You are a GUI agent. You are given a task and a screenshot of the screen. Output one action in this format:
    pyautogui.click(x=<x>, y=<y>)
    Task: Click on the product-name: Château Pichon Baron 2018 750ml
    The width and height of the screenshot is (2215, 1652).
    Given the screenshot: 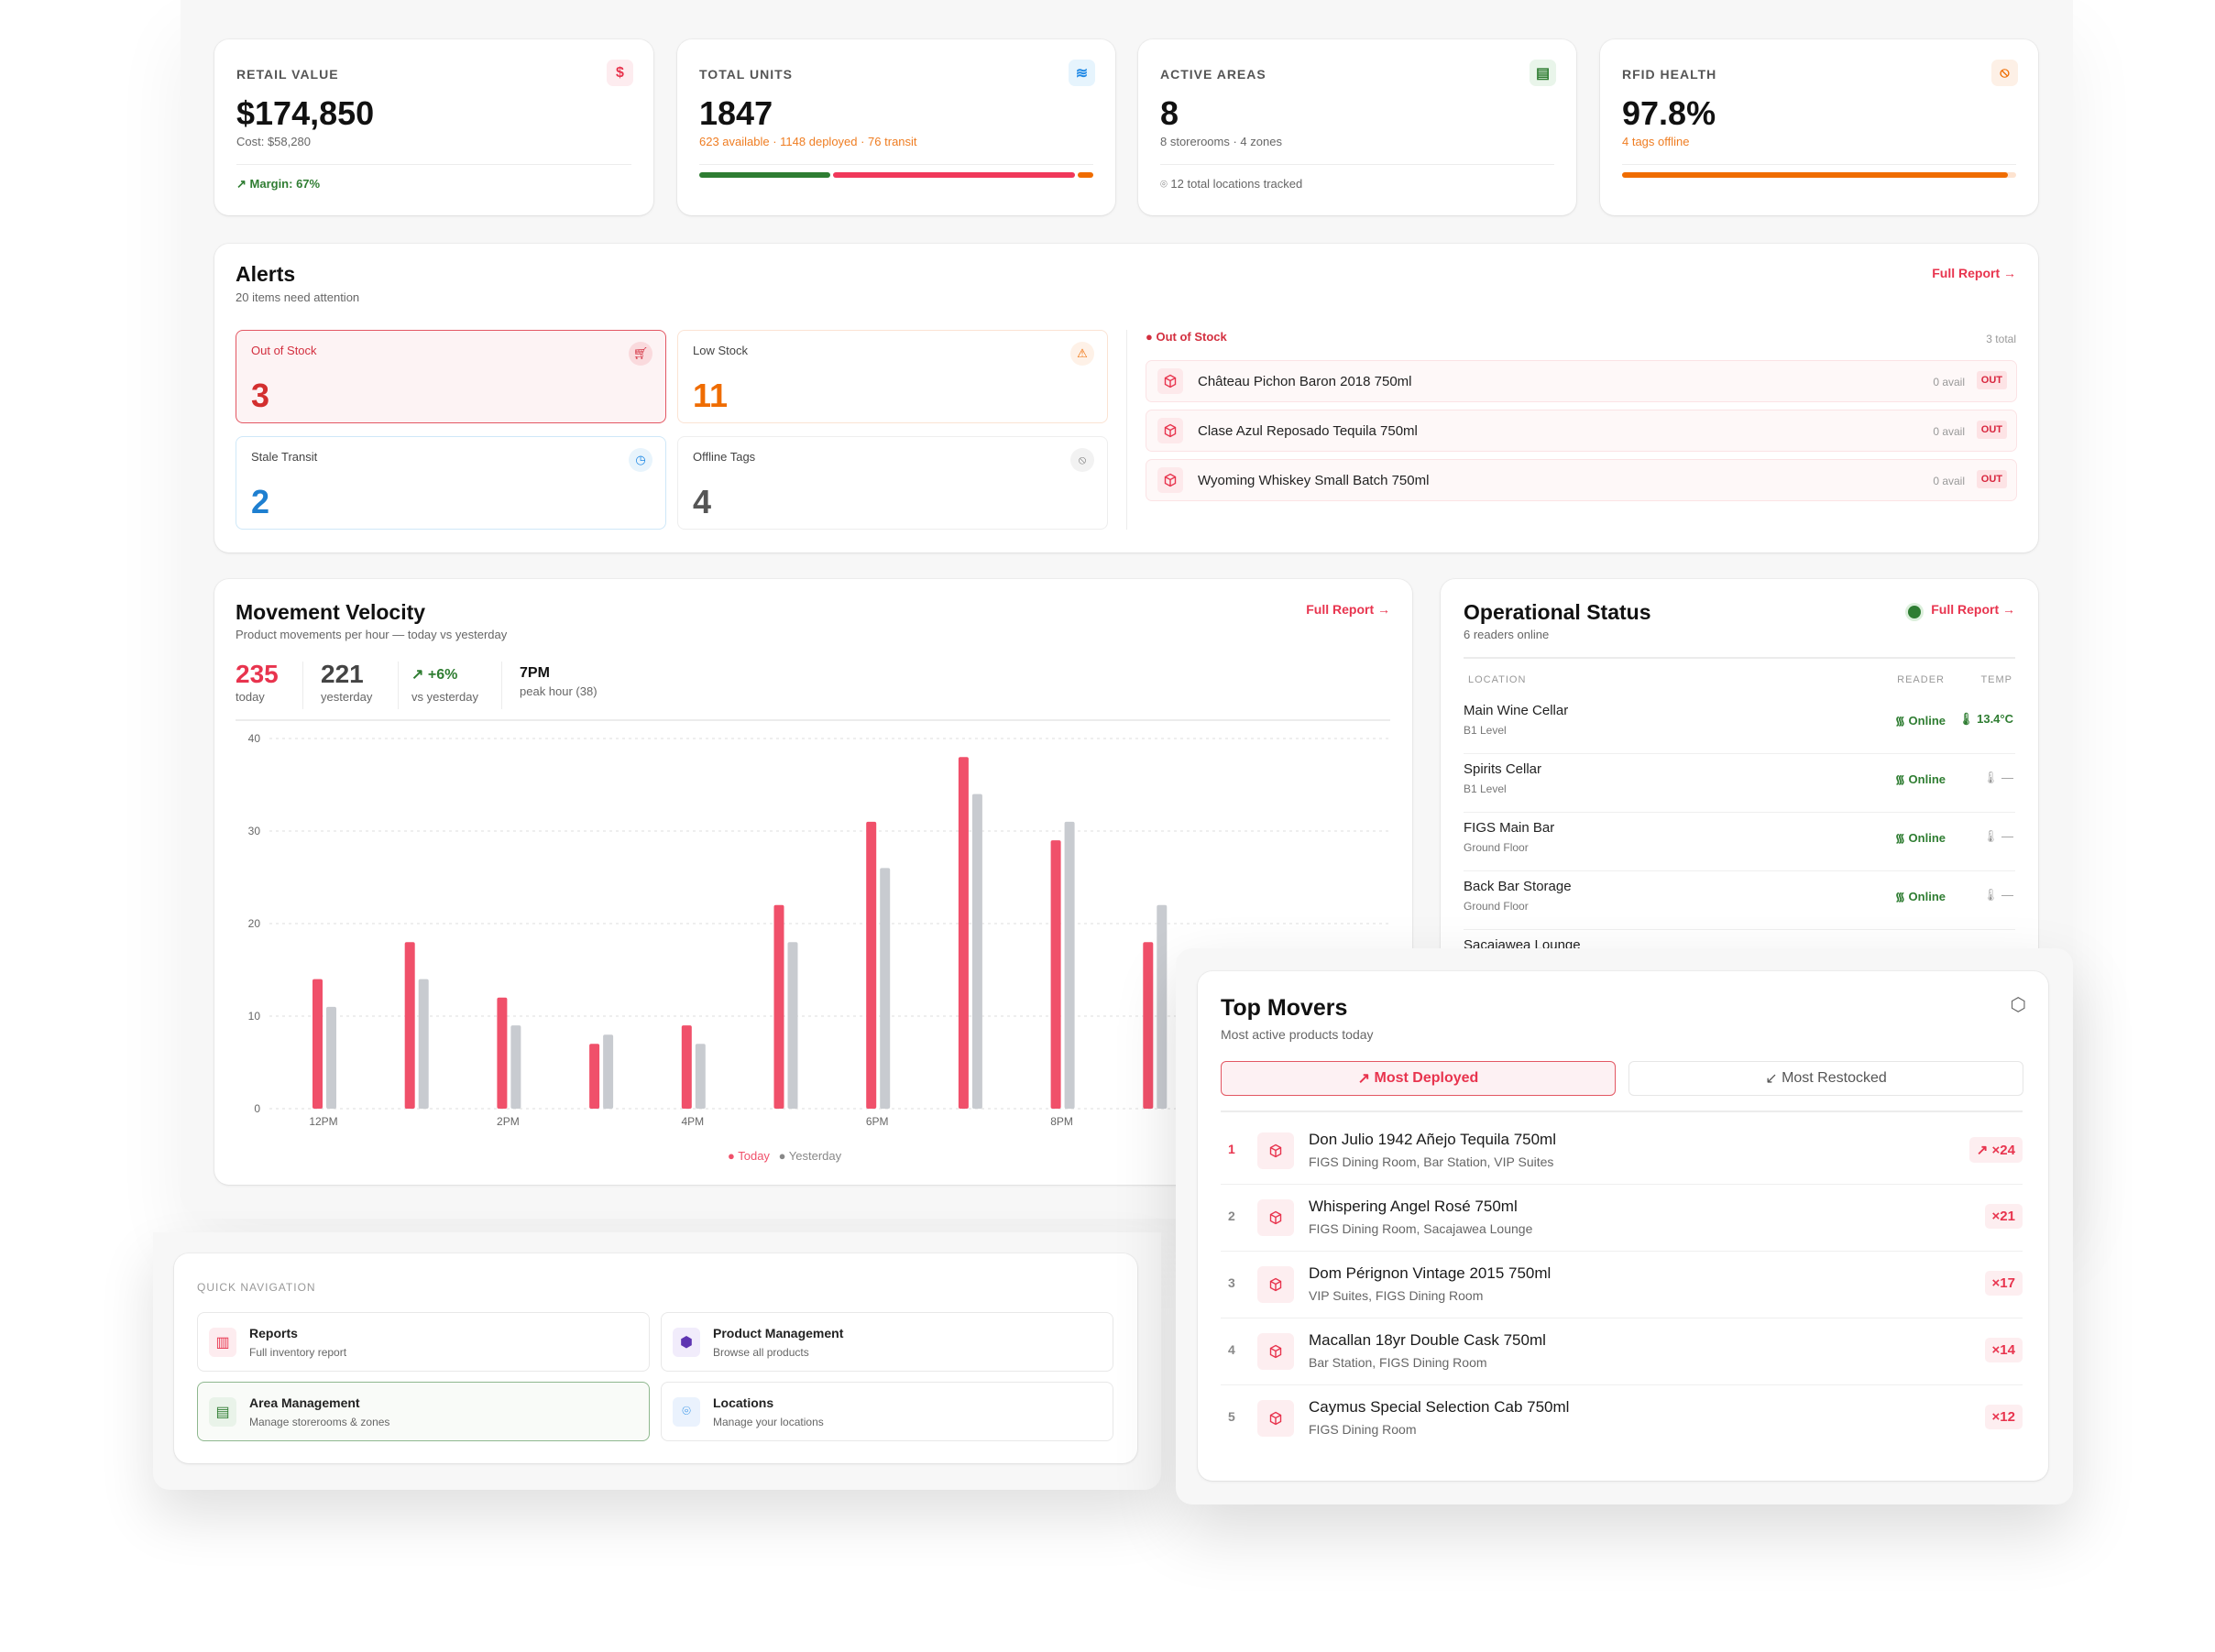 What is the action you would take?
    pyautogui.click(x=1305, y=381)
    